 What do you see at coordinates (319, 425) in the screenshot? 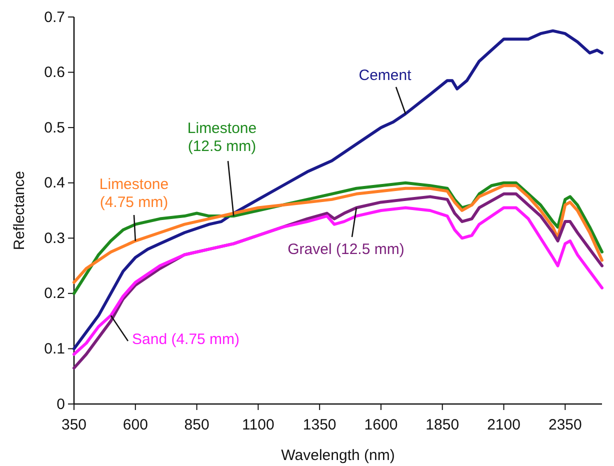
I see `x-tick-label: 1350` at bounding box center [319, 425].